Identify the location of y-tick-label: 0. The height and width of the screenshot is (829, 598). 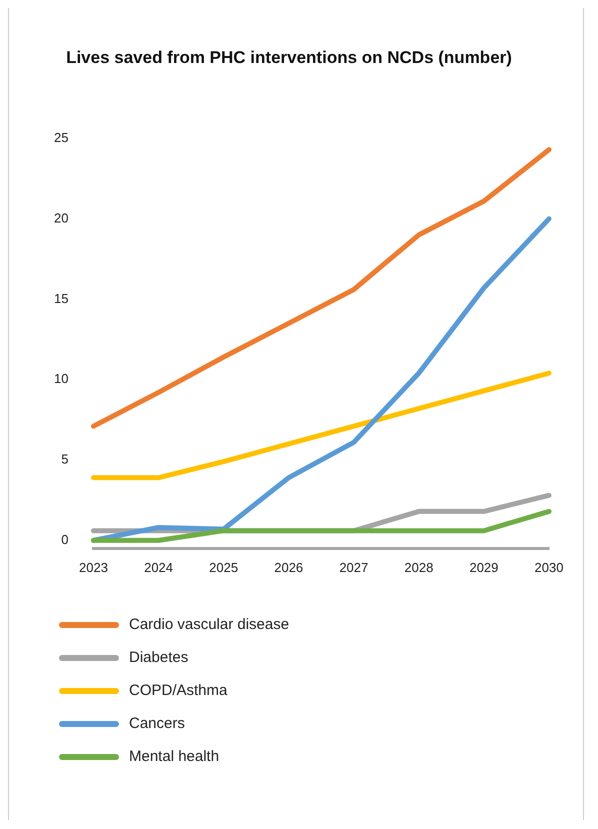
(64, 539).